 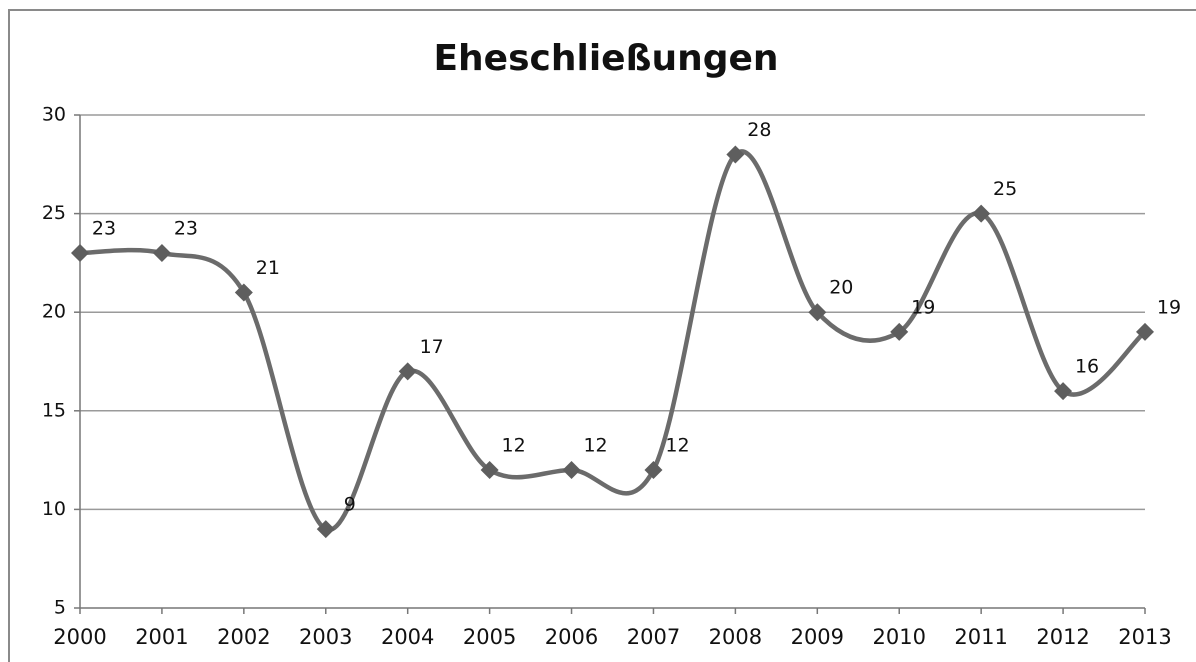 What do you see at coordinates (79, 637) in the screenshot?
I see `x-tick-label: 2000` at bounding box center [79, 637].